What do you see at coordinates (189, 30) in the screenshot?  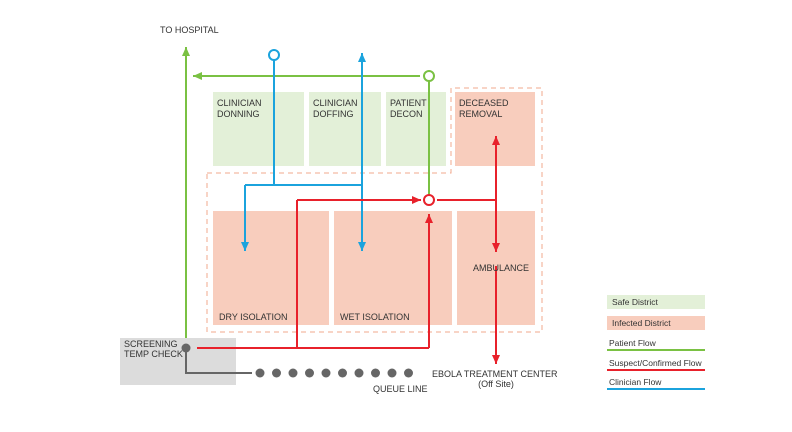 I see `label-to-hospital: TO HOSPITAL` at bounding box center [189, 30].